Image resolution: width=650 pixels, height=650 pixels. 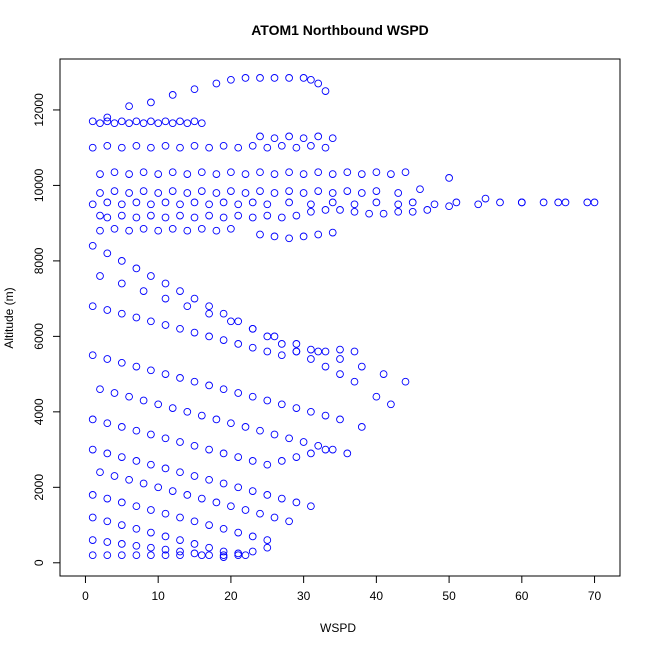 What do you see at coordinates (522, 596) in the screenshot?
I see `x-tick-label: 60` at bounding box center [522, 596].